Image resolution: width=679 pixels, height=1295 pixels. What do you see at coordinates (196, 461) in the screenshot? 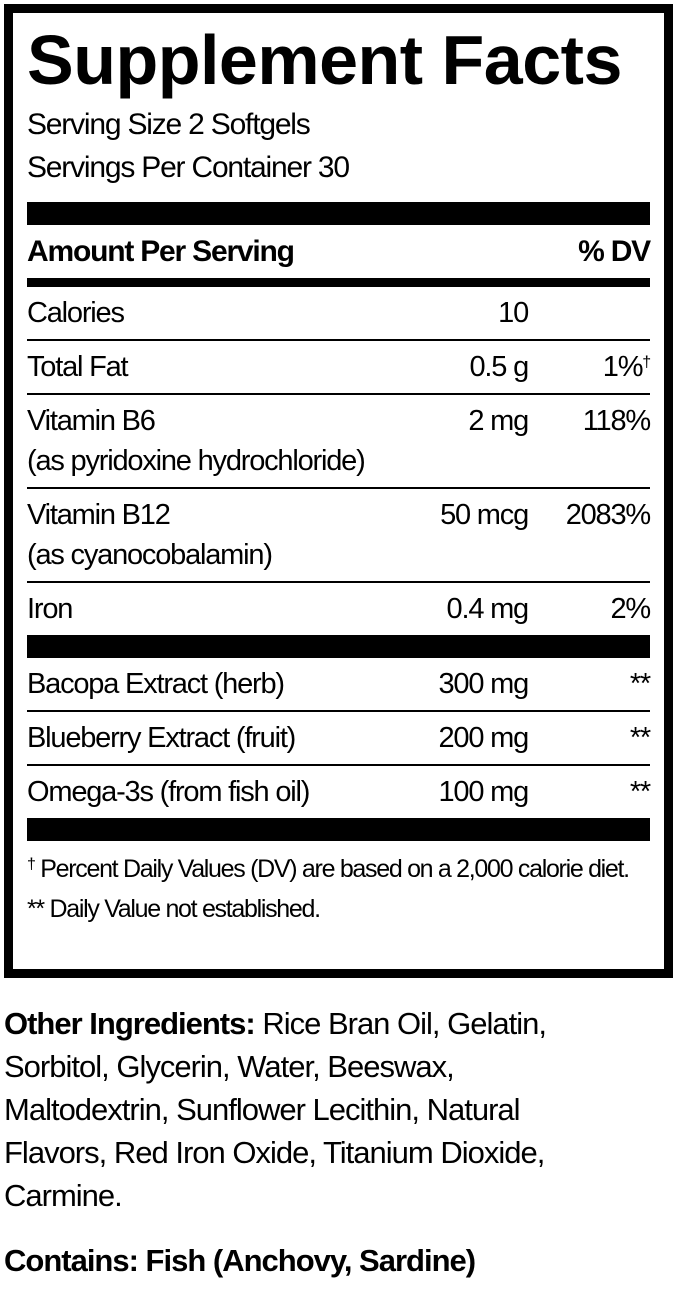
I see `nutrient-source: (as pyridoxine hydrochloride)` at bounding box center [196, 461].